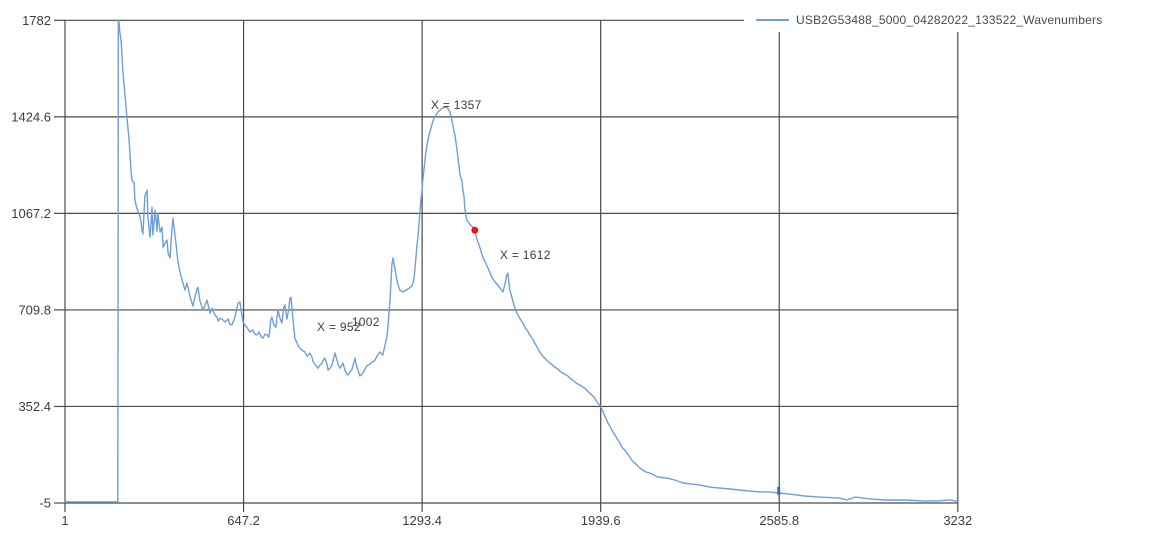 The width and height of the screenshot is (1168, 545). What do you see at coordinates (34, 406) in the screenshot?
I see `y-tick-label: 352.4` at bounding box center [34, 406].